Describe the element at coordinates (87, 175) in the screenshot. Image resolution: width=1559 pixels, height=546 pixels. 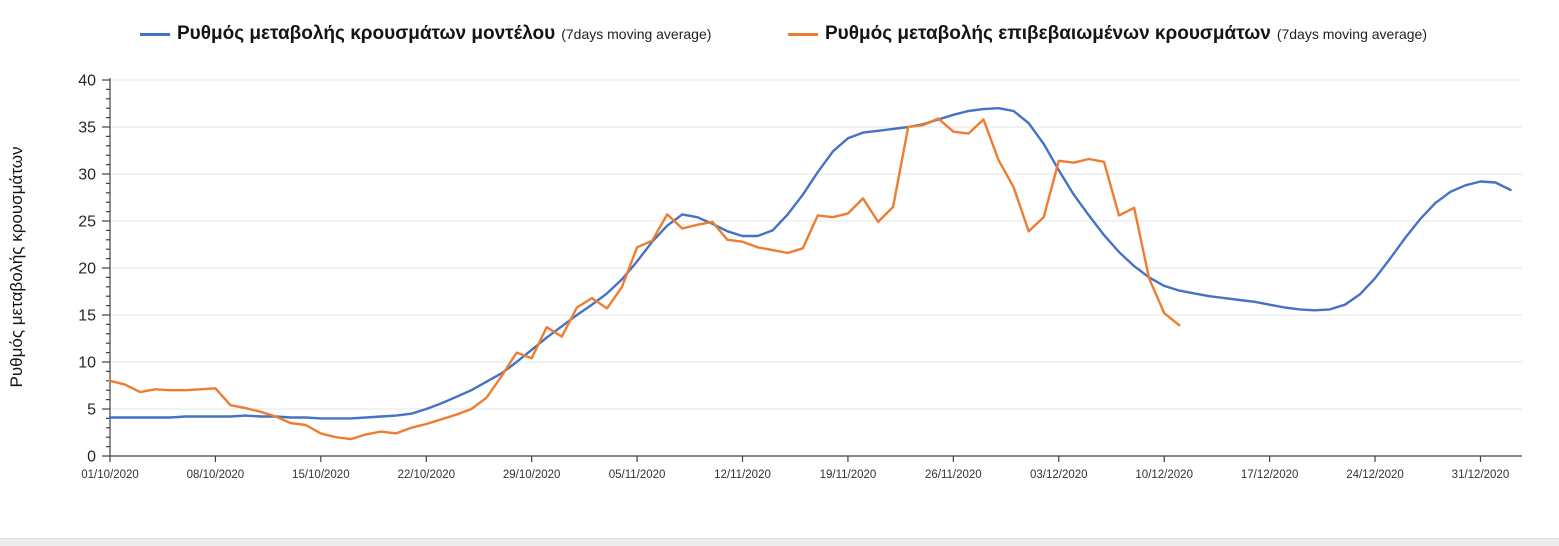
I see `y-tick-label: 30` at that location.